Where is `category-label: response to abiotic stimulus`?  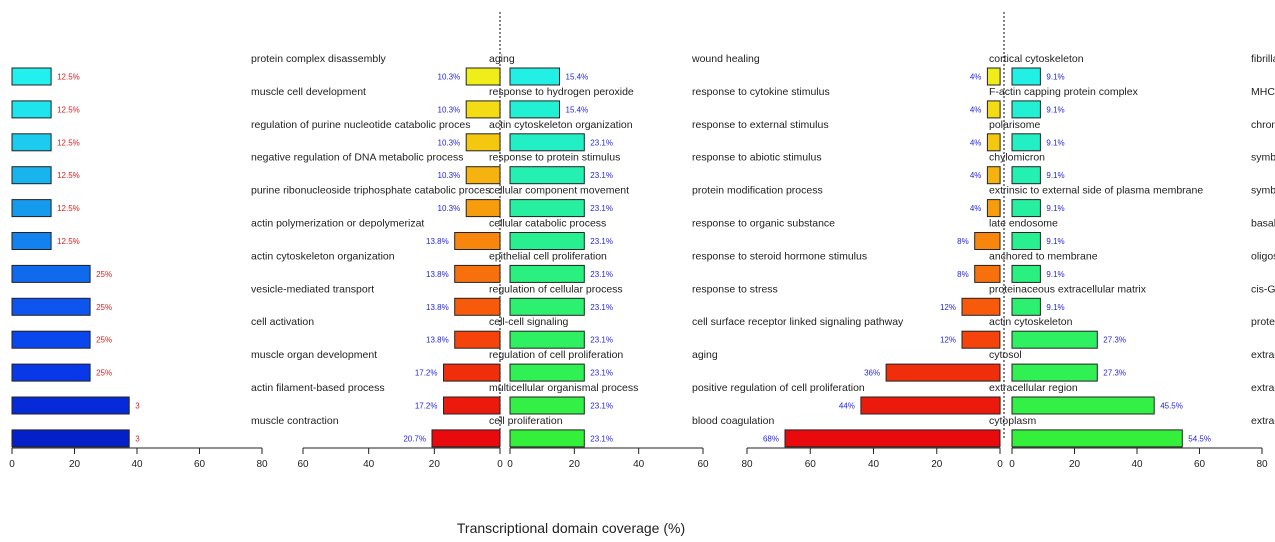
category-label: response to abiotic stimulus is located at coordinates (757, 158).